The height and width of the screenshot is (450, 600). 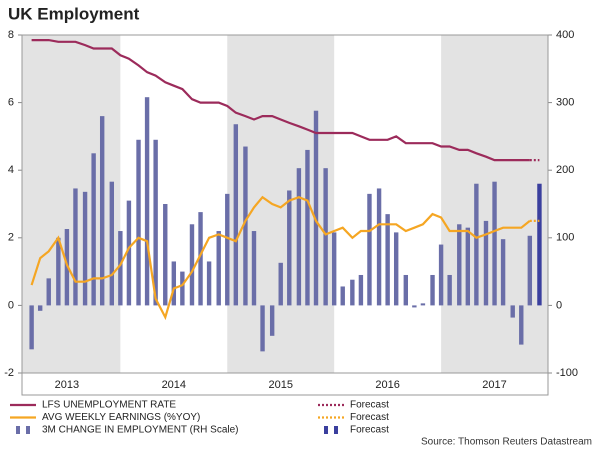 What do you see at coordinates (9, 373) in the screenshot?
I see `y-tick-label: -2` at bounding box center [9, 373].